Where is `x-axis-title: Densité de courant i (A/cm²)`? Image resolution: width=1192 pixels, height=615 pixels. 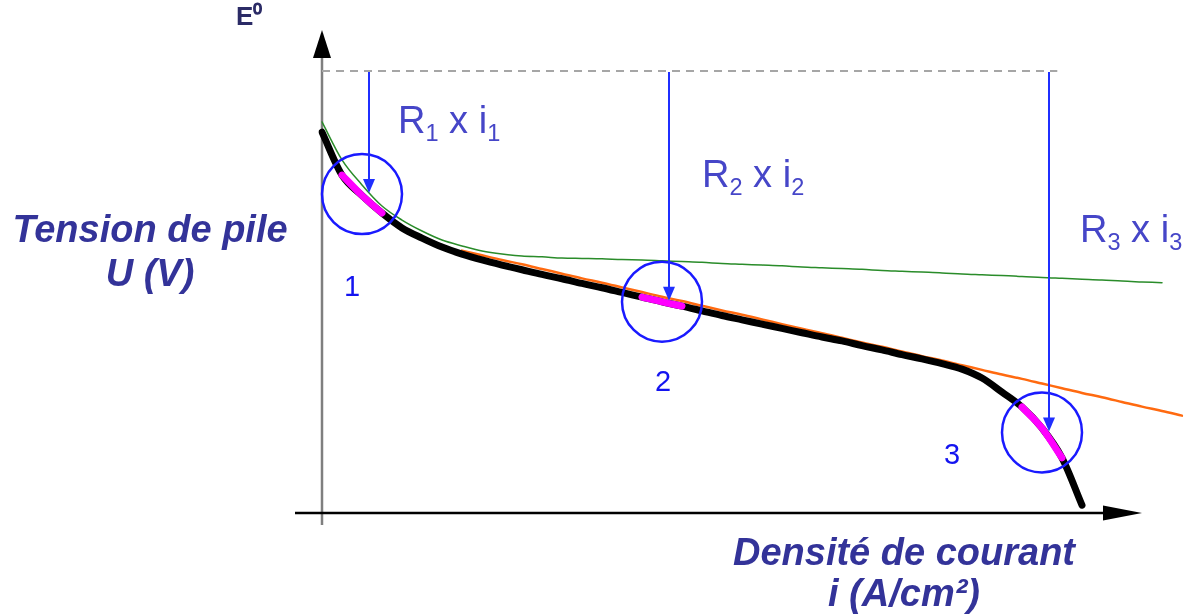 x-axis-title: Densité de courant i (A/cm²) is located at coordinates (904, 572).